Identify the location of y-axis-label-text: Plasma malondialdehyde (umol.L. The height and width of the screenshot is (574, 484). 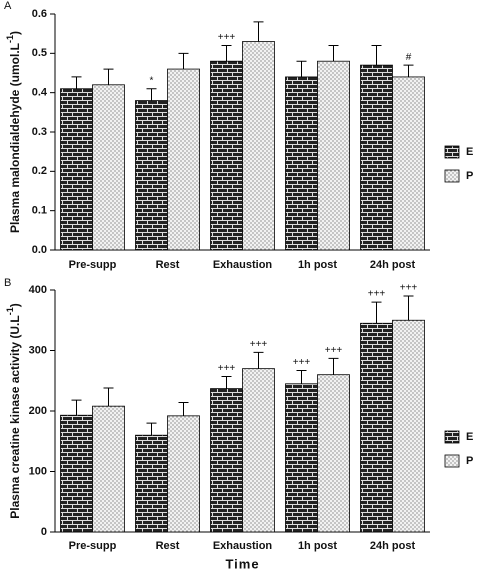
(15, 138).